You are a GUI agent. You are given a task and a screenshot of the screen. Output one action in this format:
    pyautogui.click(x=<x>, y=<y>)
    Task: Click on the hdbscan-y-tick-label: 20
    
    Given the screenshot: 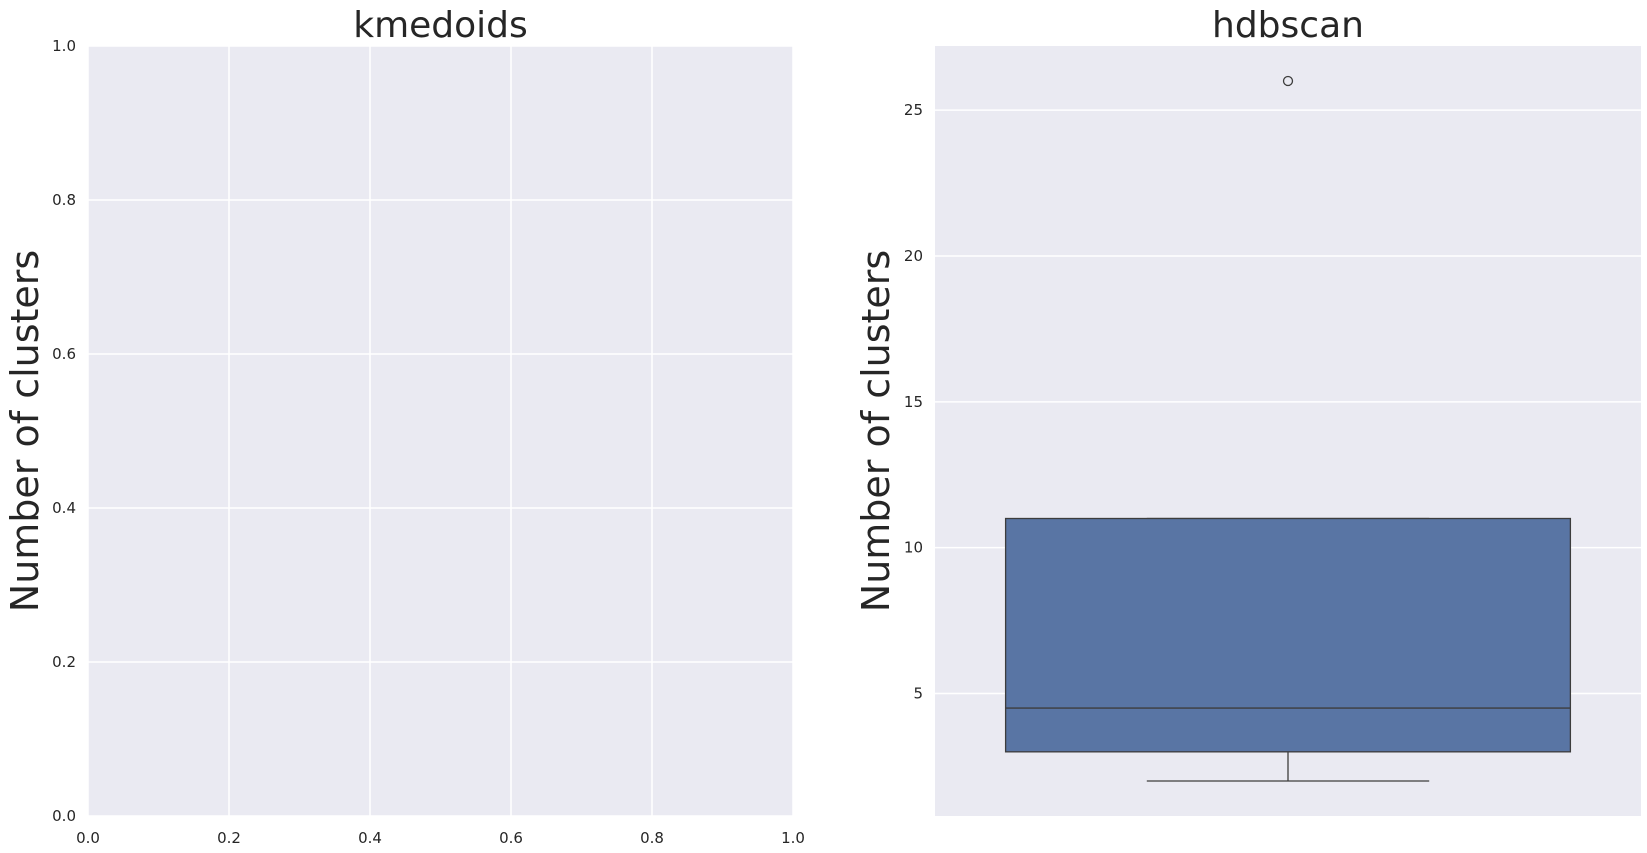 What is the action you would take?
    pyautogui.click(x=913, y=256)
    